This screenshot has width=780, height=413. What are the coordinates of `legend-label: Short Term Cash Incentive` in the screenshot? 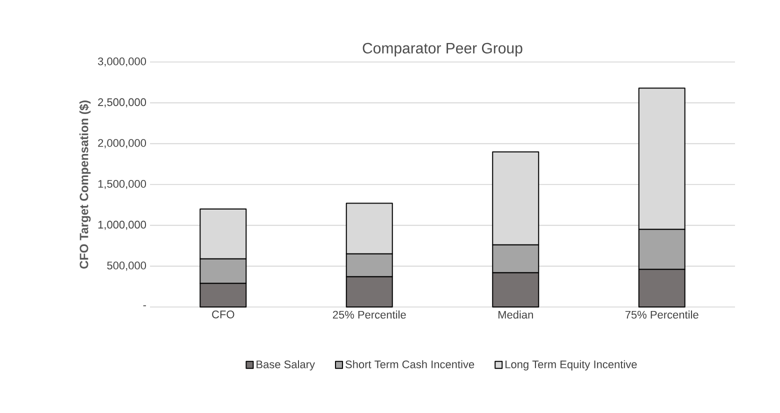 It's located at (410, 364).